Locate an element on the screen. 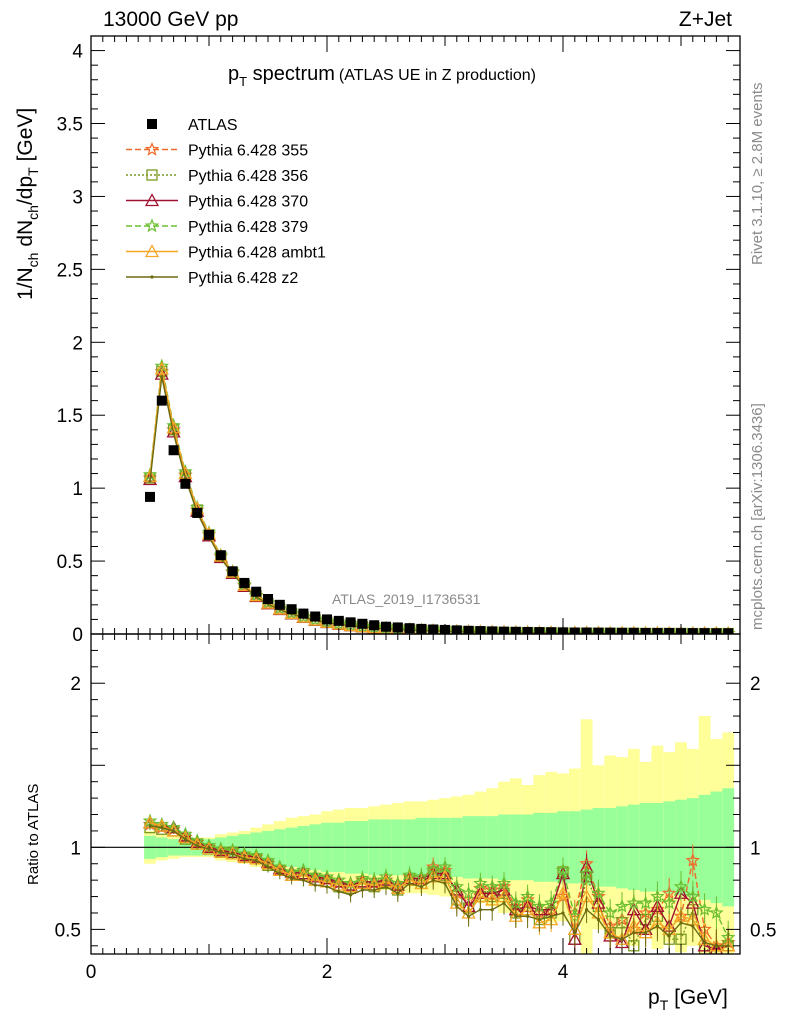 This screenshot has width=786, height=1024. x-tick-label: 4 is located at coordinates (563, 972).